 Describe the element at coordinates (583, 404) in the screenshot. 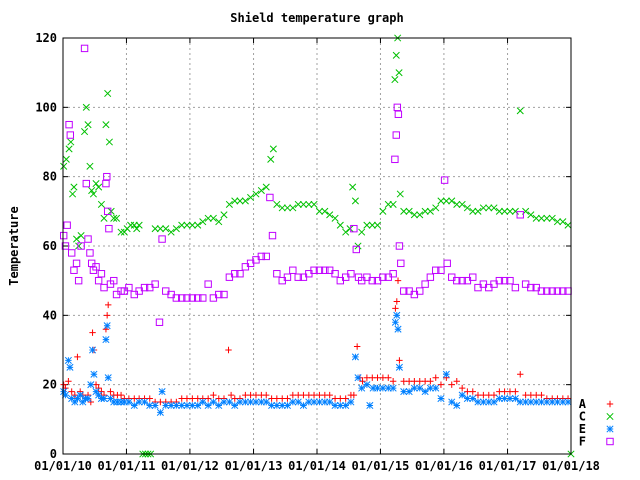

I see `legend-label-a: A` at that location.